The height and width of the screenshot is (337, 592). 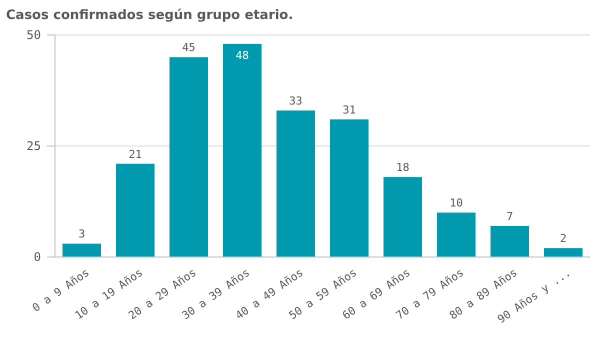 I want to click on data-label: 21, so click(x=135, y=154).